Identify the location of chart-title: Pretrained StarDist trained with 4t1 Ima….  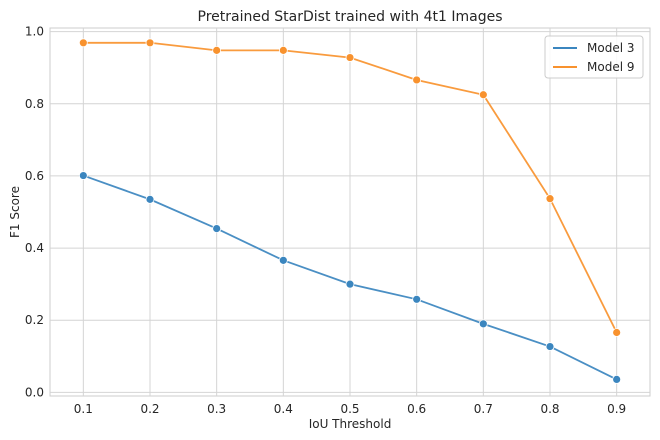
(350, 17).